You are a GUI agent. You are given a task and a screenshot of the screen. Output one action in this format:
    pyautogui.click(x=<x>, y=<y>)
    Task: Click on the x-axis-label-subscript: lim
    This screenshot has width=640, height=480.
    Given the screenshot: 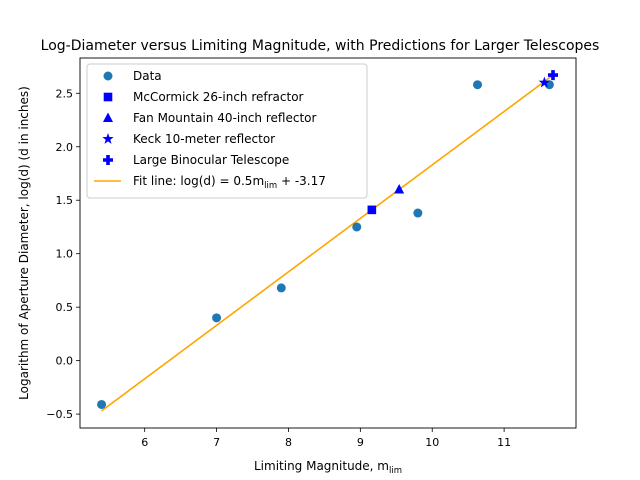 What is the action you would take?
    pyautogui.click(x=395, y=471)
    